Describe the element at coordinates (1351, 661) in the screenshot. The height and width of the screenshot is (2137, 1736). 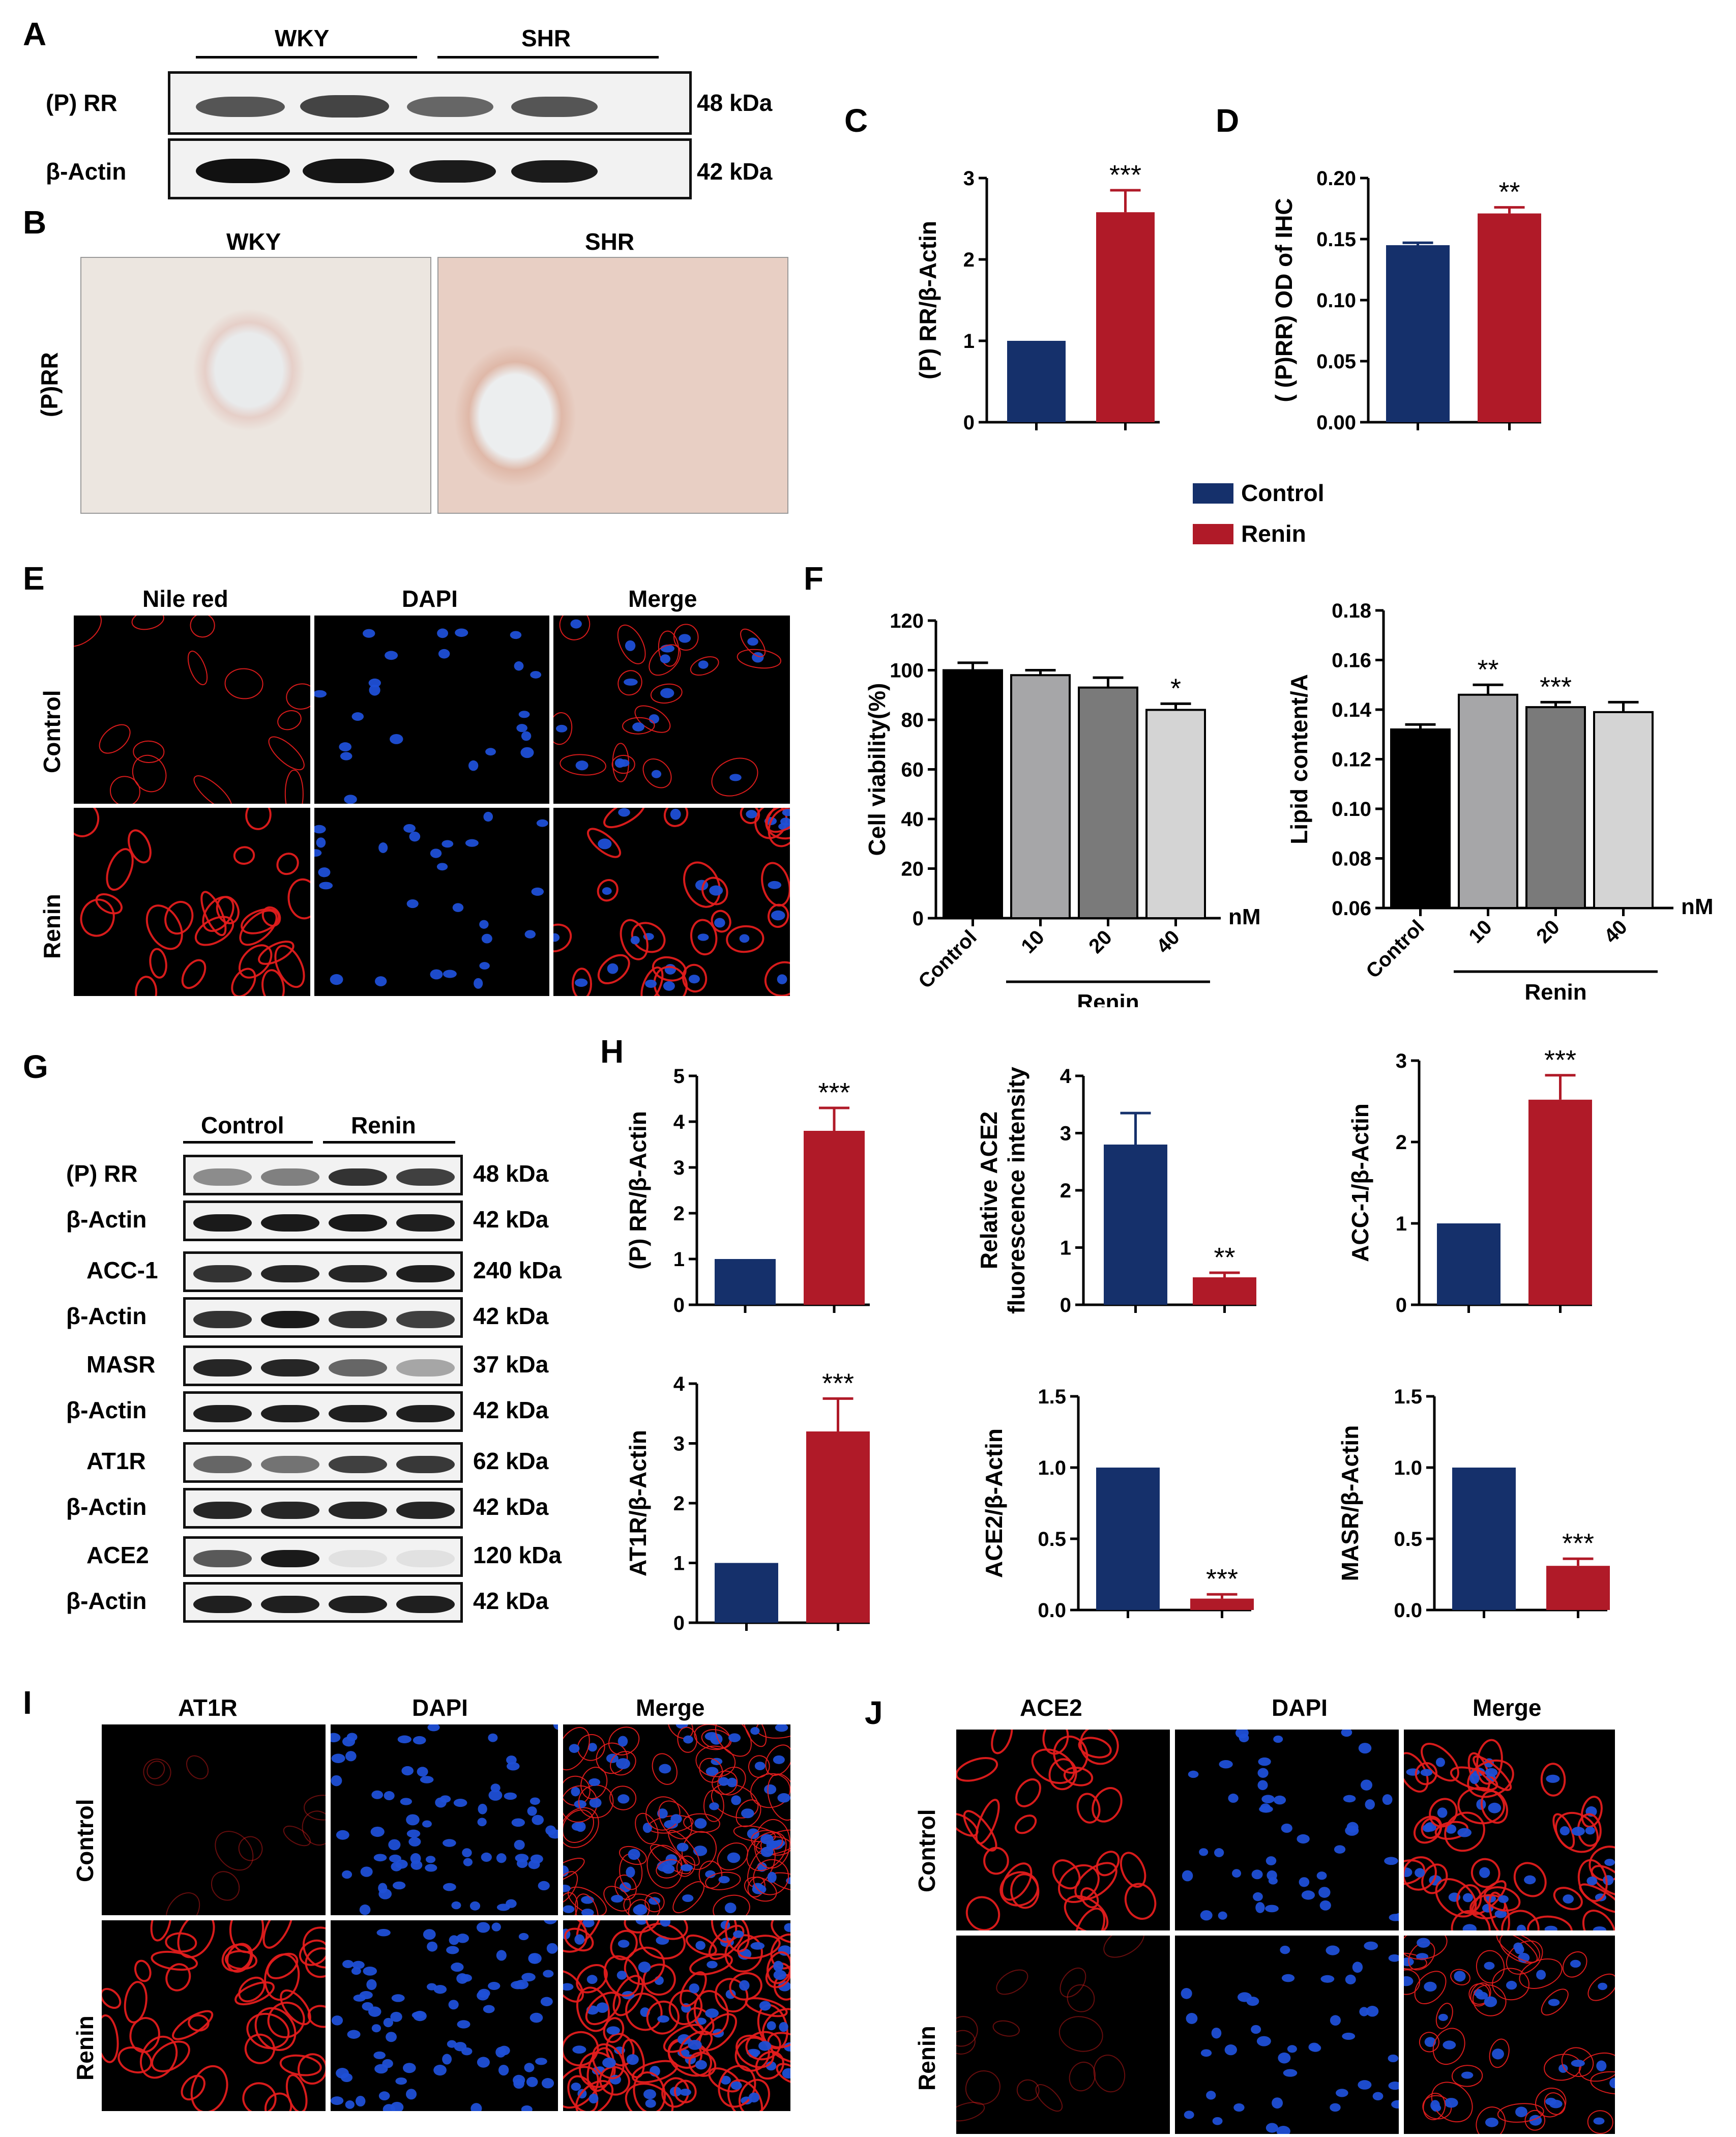
I see `y-tick-label: 0.16` at that location.